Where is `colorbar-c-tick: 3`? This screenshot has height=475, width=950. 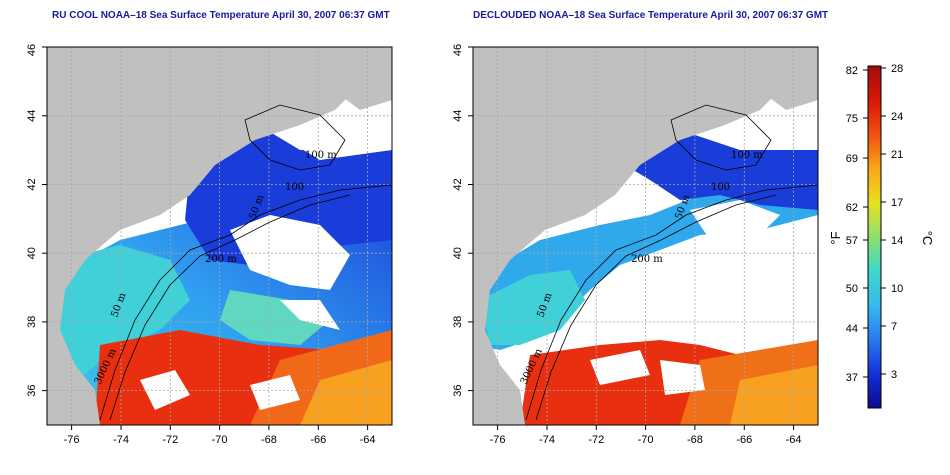 colorbar-c-tick: 3 is located at coordinates (894, 375).